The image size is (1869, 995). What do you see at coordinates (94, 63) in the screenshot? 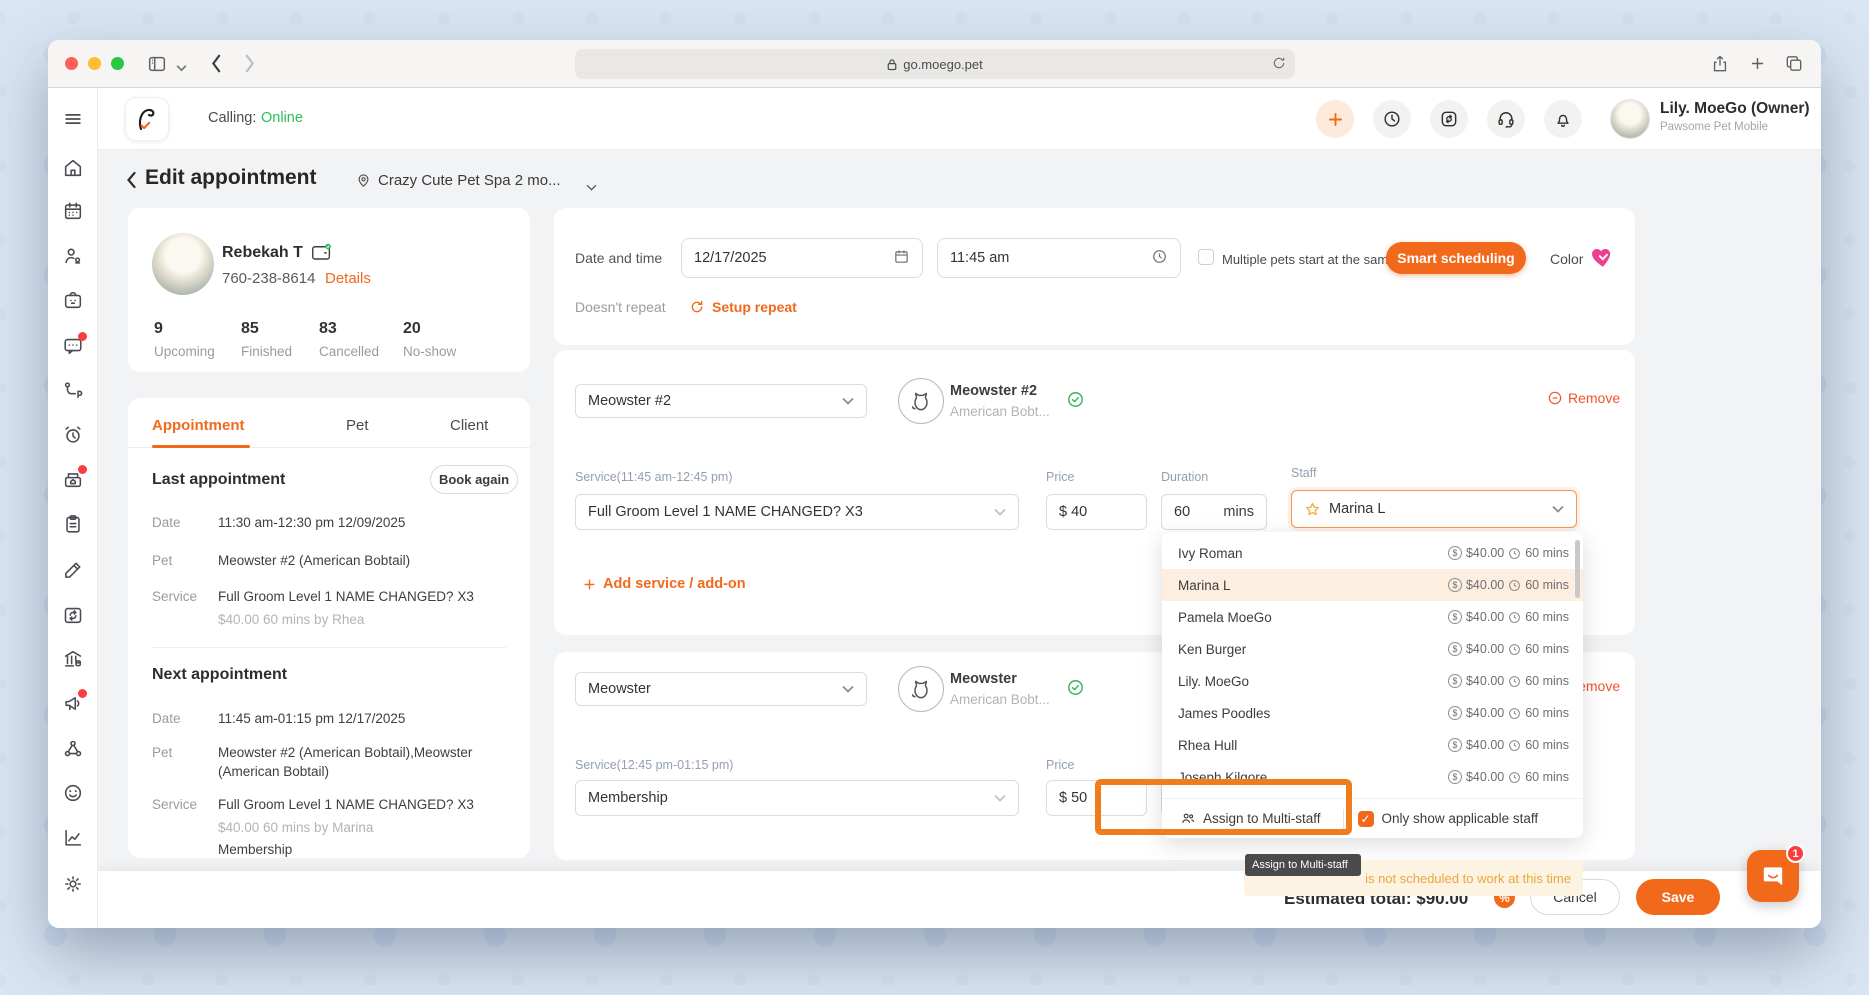
I see `minimize-window-button` at bounding box center [94, 63].